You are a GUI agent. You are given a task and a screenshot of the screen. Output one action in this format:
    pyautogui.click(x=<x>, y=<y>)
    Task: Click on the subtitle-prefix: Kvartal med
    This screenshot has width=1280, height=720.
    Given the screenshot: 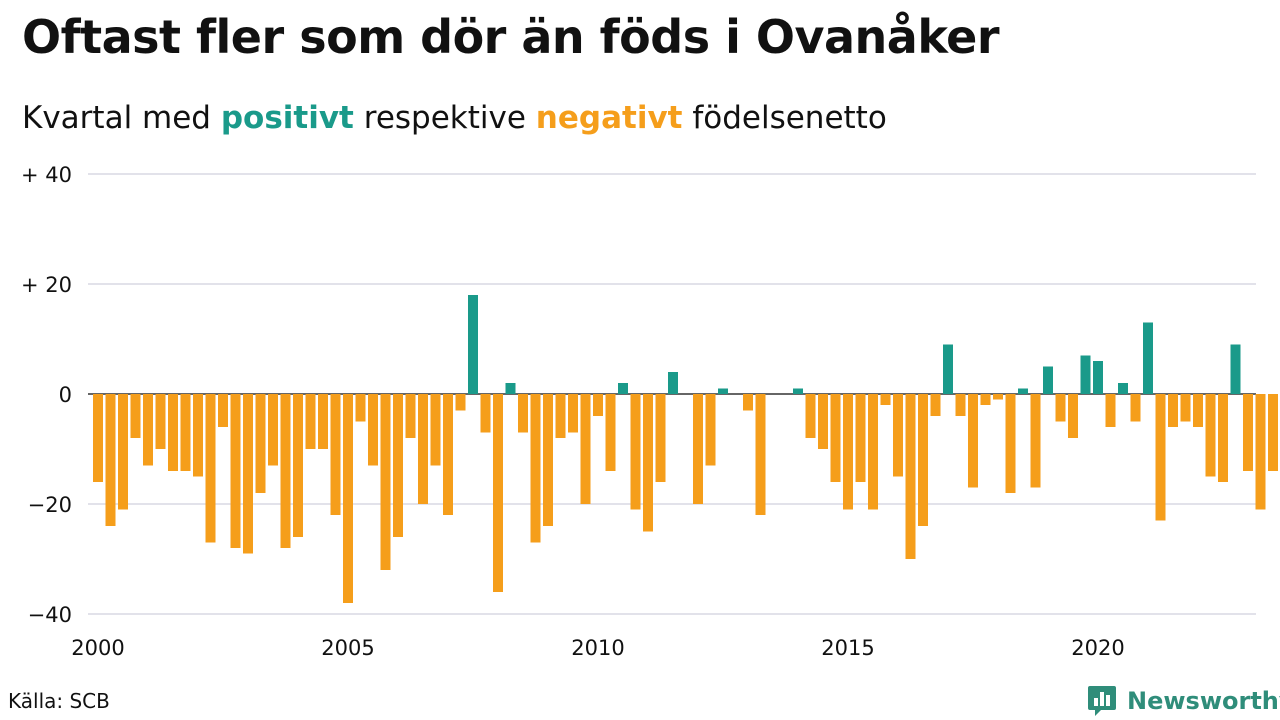 What is the action you would take?
    pyautogui.click(x=116, y=118)
    